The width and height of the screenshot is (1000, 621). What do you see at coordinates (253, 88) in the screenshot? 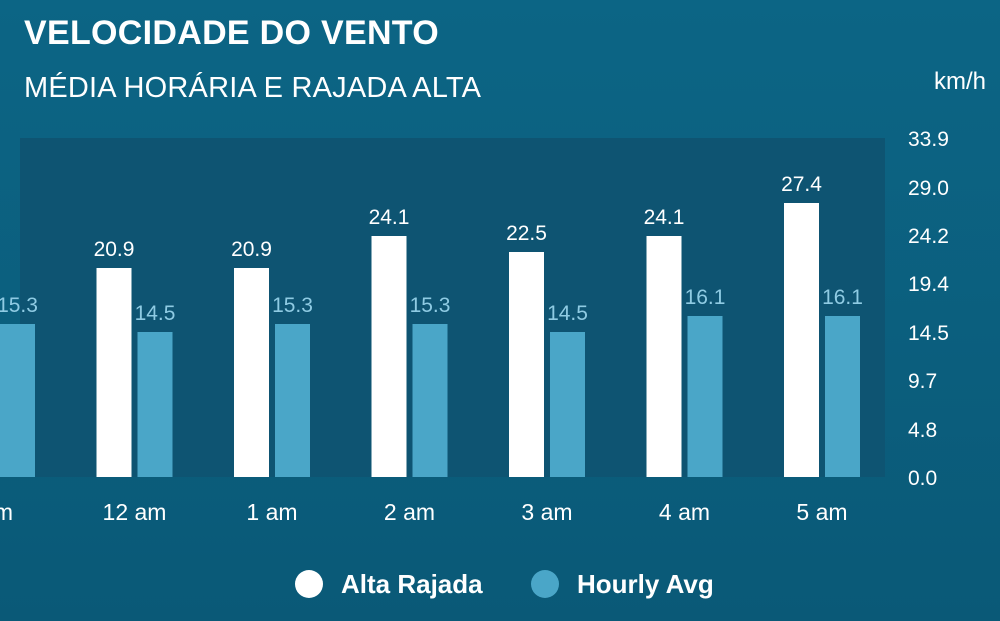
I see `chart-subtitle: MÉDIA HORÁRIA E RAJADA ALTA` at bounding box center [253, 88].